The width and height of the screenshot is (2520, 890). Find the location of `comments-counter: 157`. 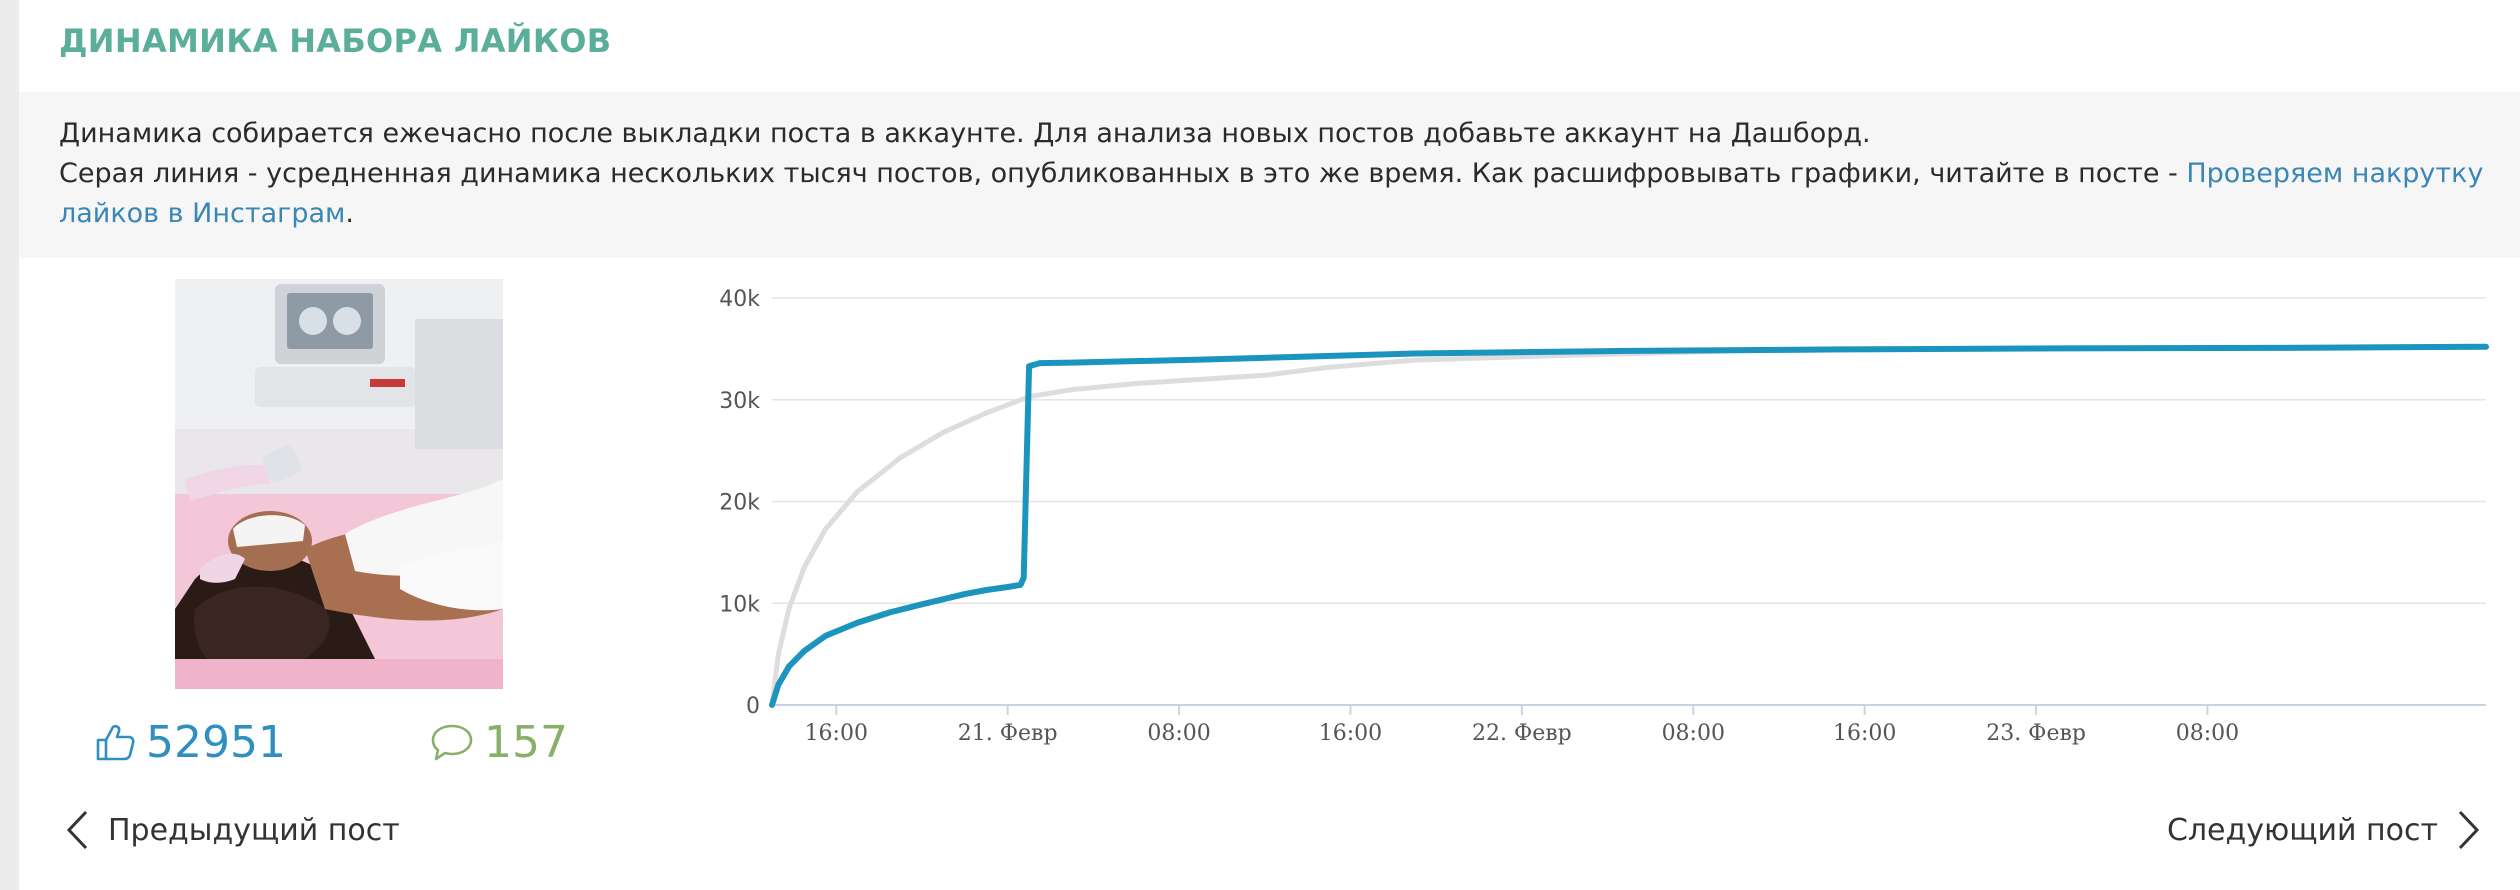

comments-counter: 157 is located at coordinates (499, 742).